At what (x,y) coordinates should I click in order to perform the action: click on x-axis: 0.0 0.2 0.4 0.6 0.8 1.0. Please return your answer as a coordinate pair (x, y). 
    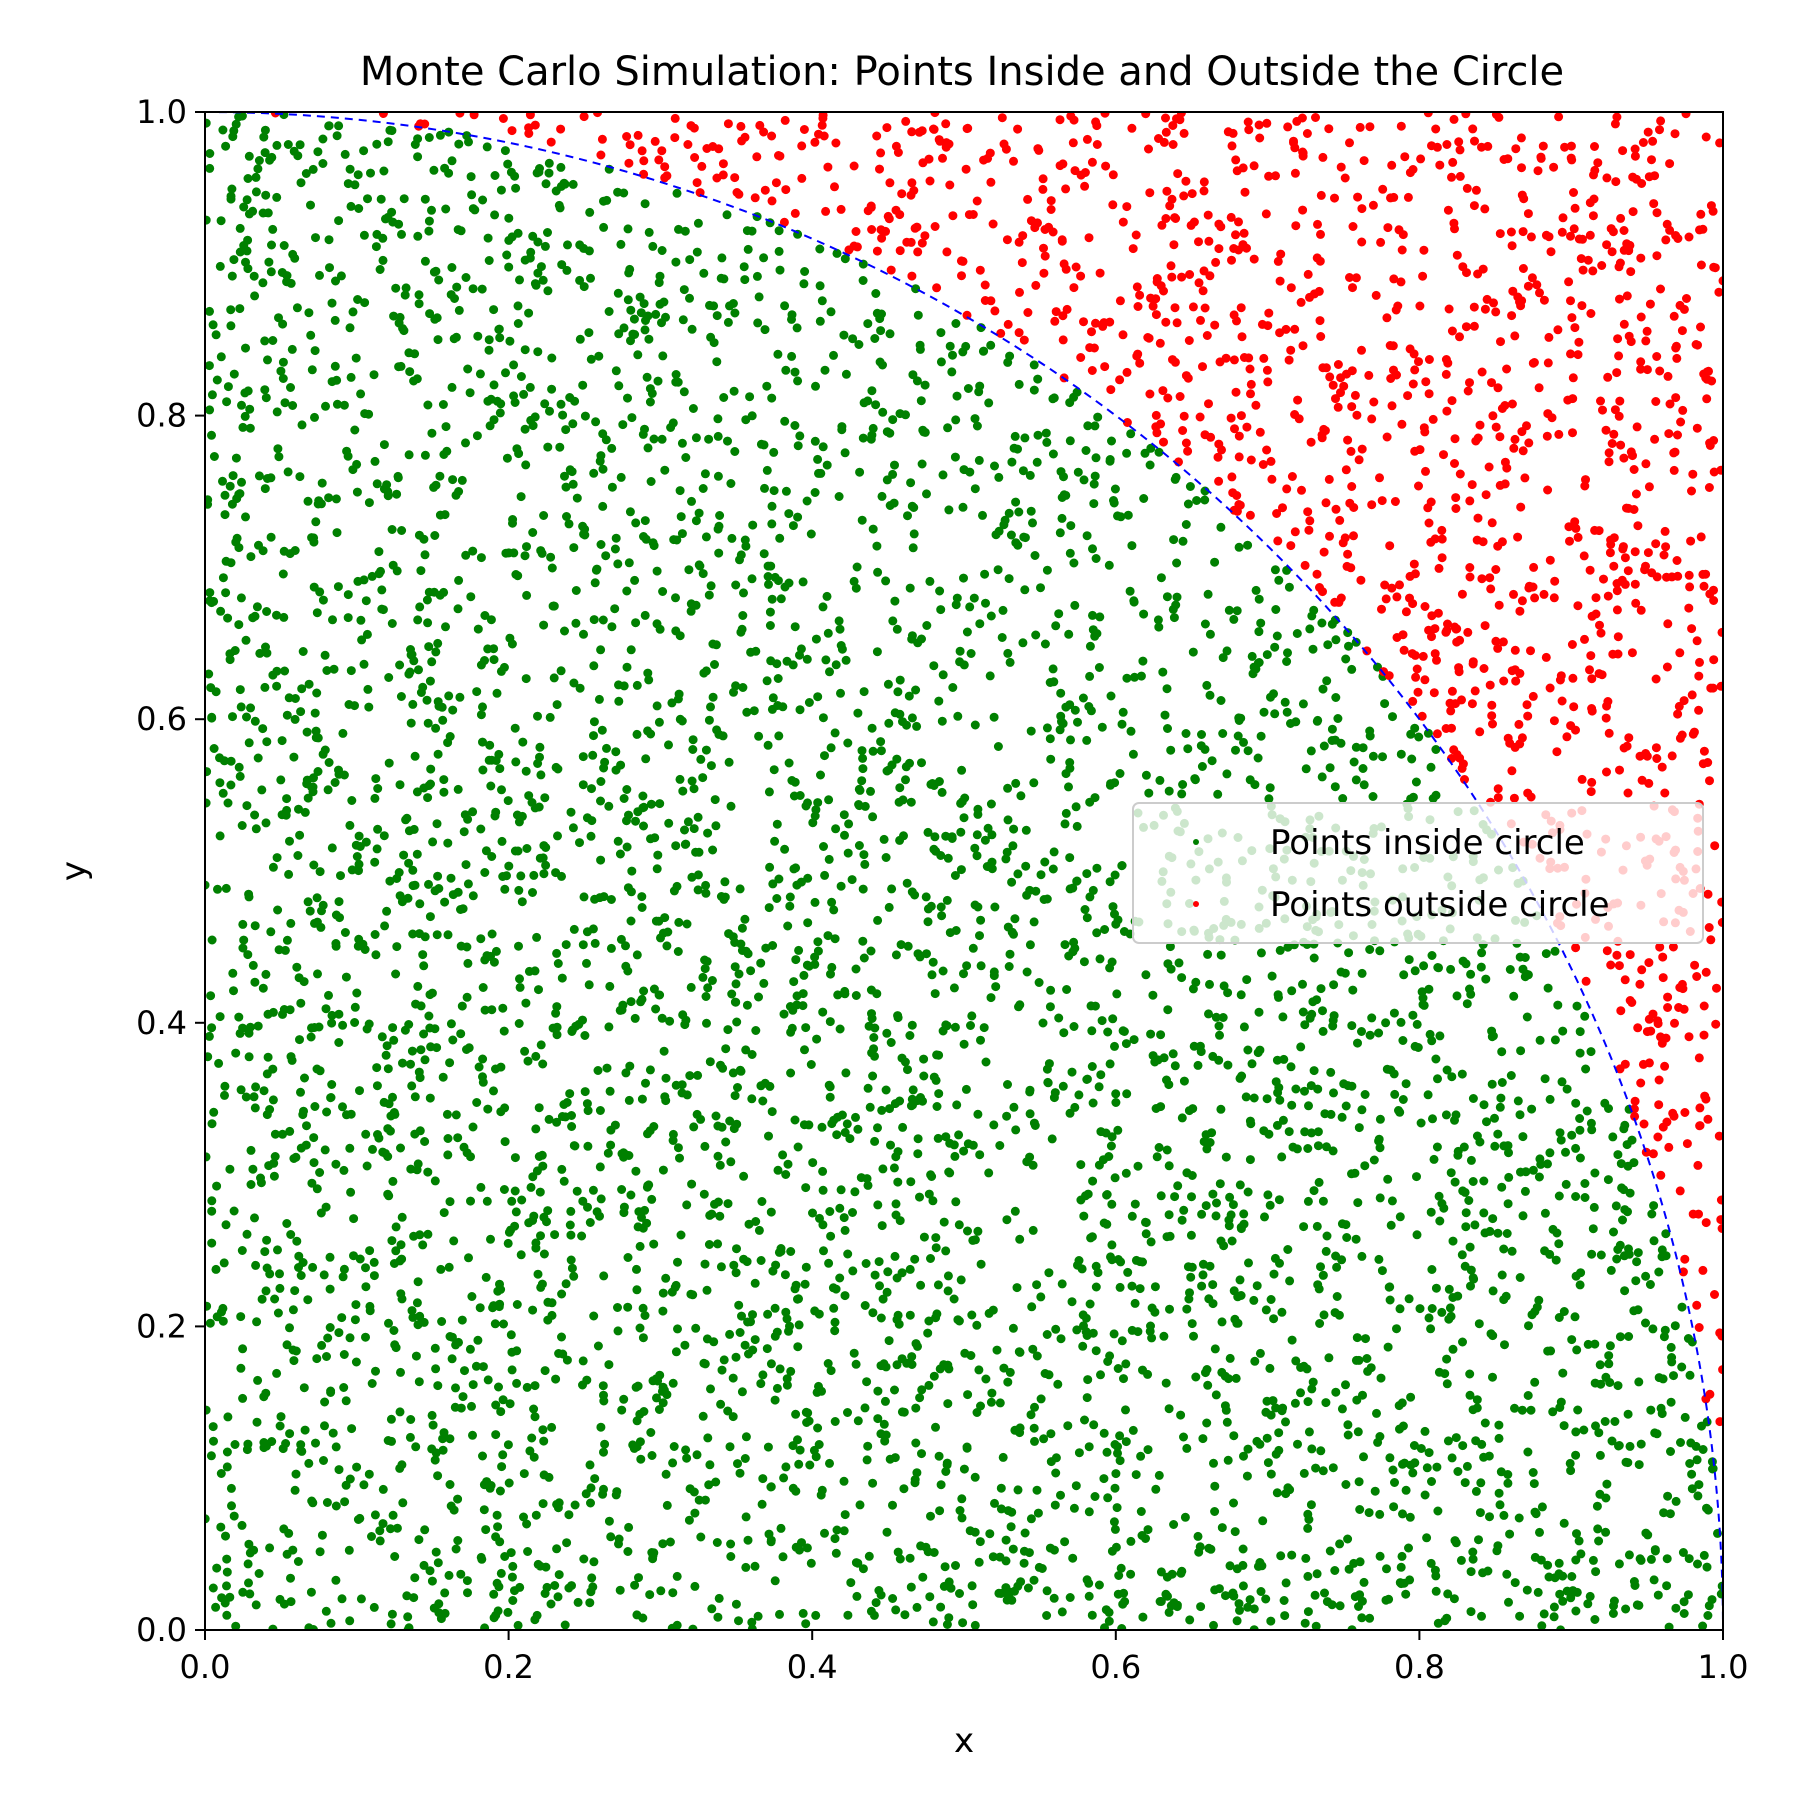
    Looking at the image, I should click on (964, 1658).